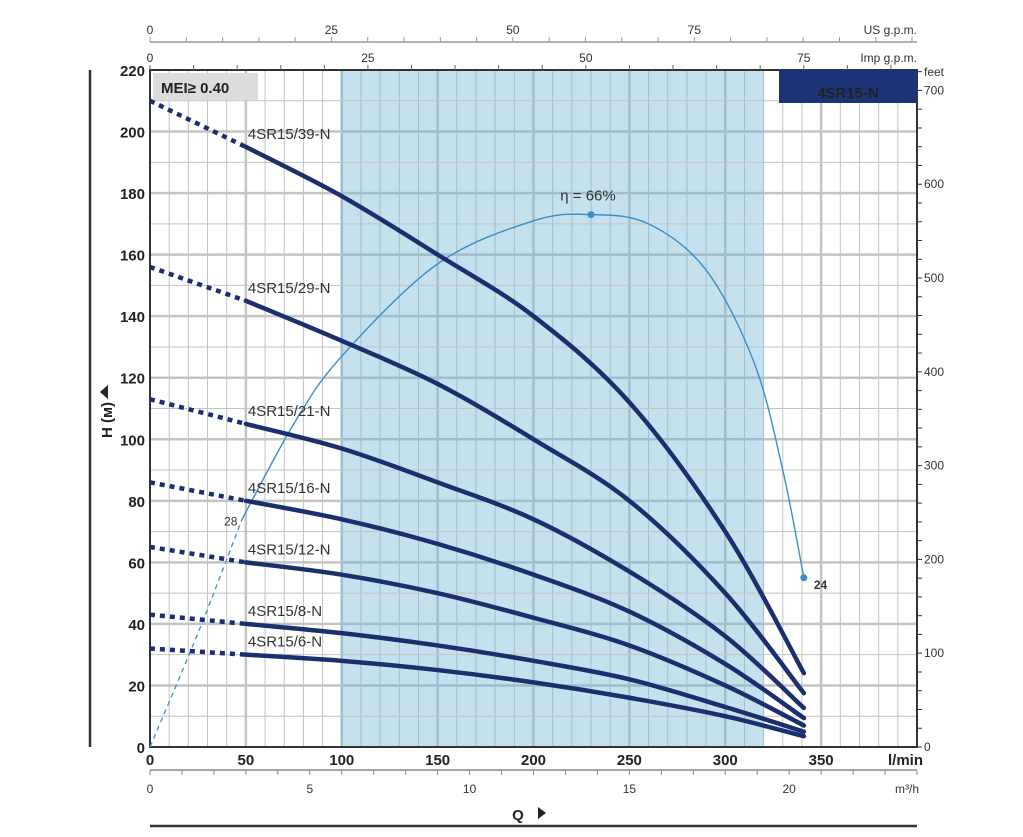 The height and width of the screenshot is (837, 1023). What do you see at coordinates (905, 760) in the screenshot?
I see `x-unit-label: l/min` at bounding box center [905, 760].